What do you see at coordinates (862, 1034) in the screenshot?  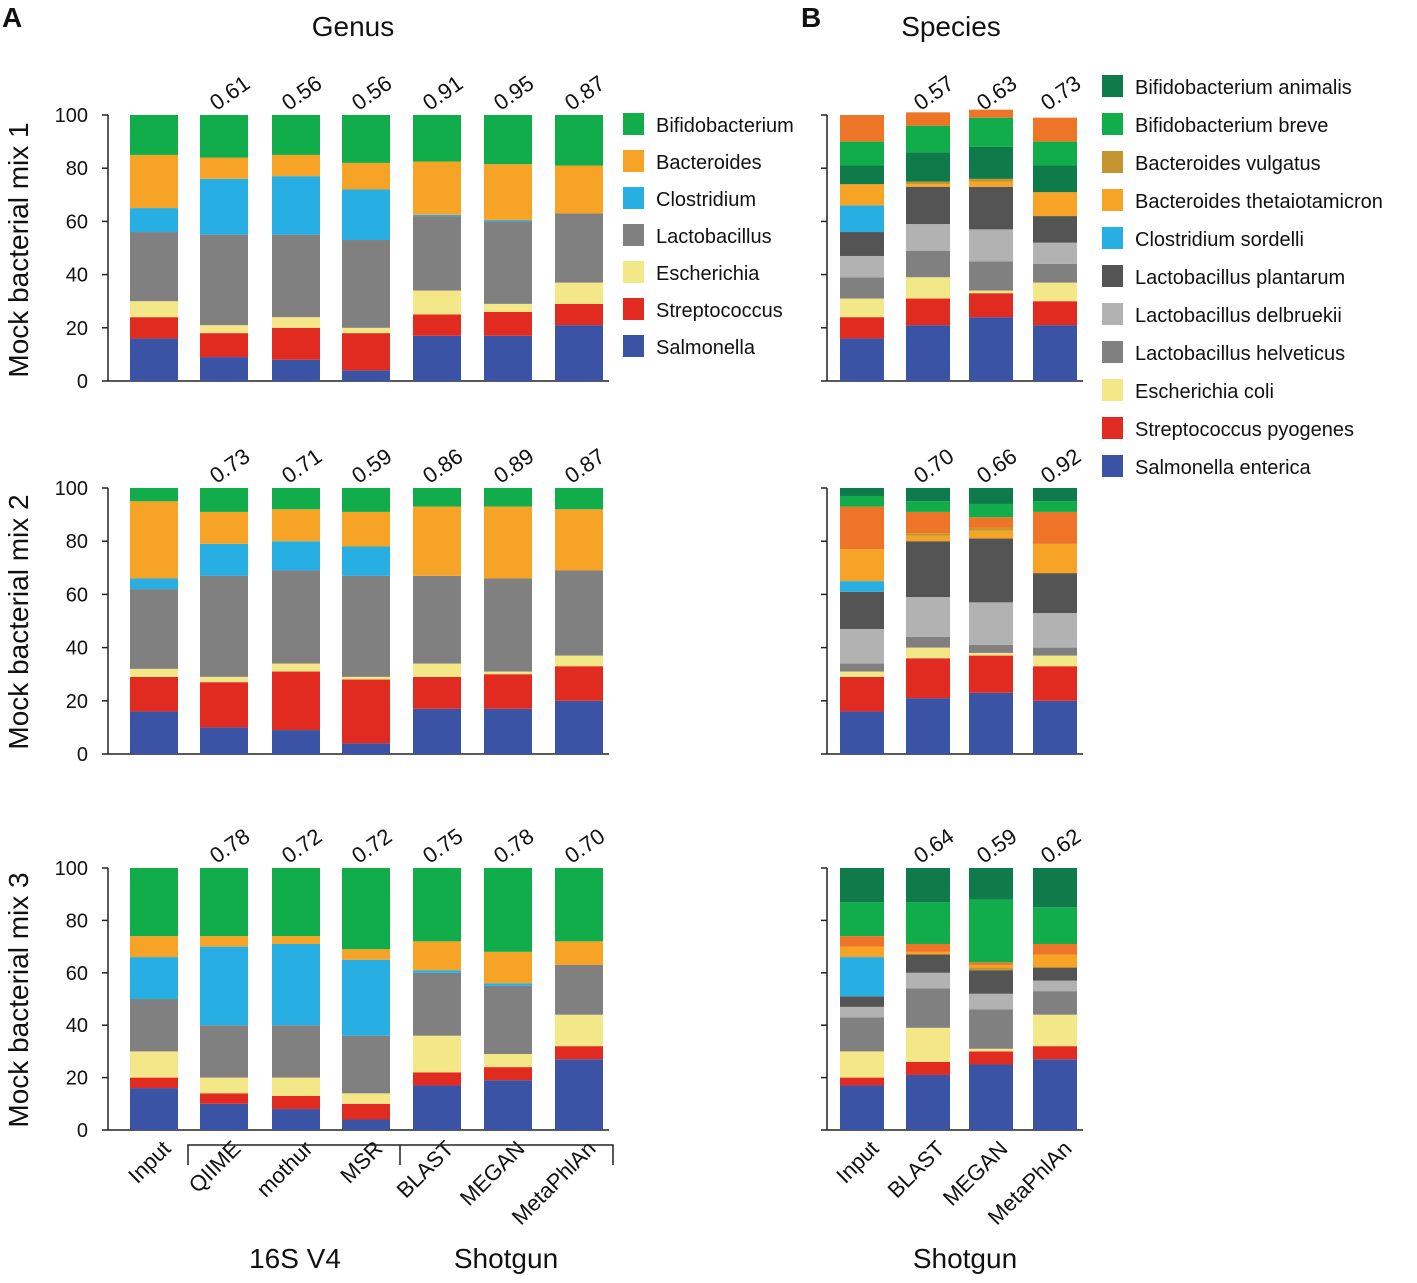 I see `species-mix3-bar-input-lactobacillus-helveticus` at bounding box center [862, 1034].